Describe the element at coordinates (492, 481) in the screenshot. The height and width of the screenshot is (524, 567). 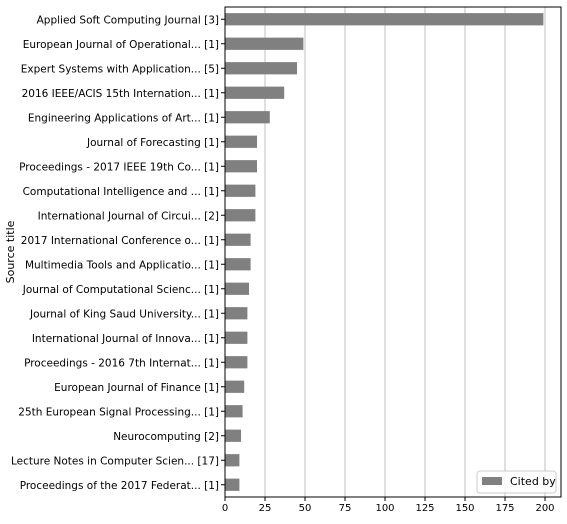
I see `legend-swatch` at that location.